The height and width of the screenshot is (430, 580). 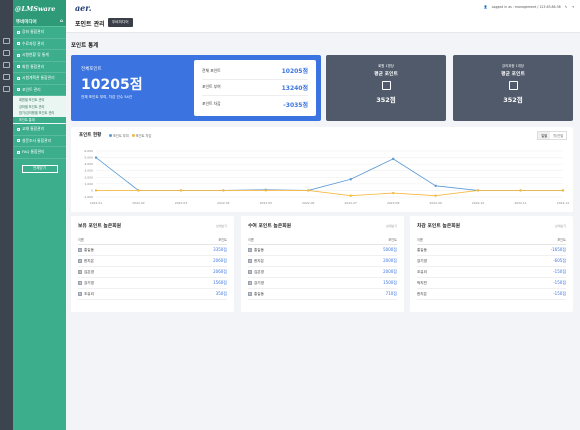 What do you see at coordinates (86, 261) in the screenshot?
I see `member-cell: 2 한지은` at bounding box center [86, 261].